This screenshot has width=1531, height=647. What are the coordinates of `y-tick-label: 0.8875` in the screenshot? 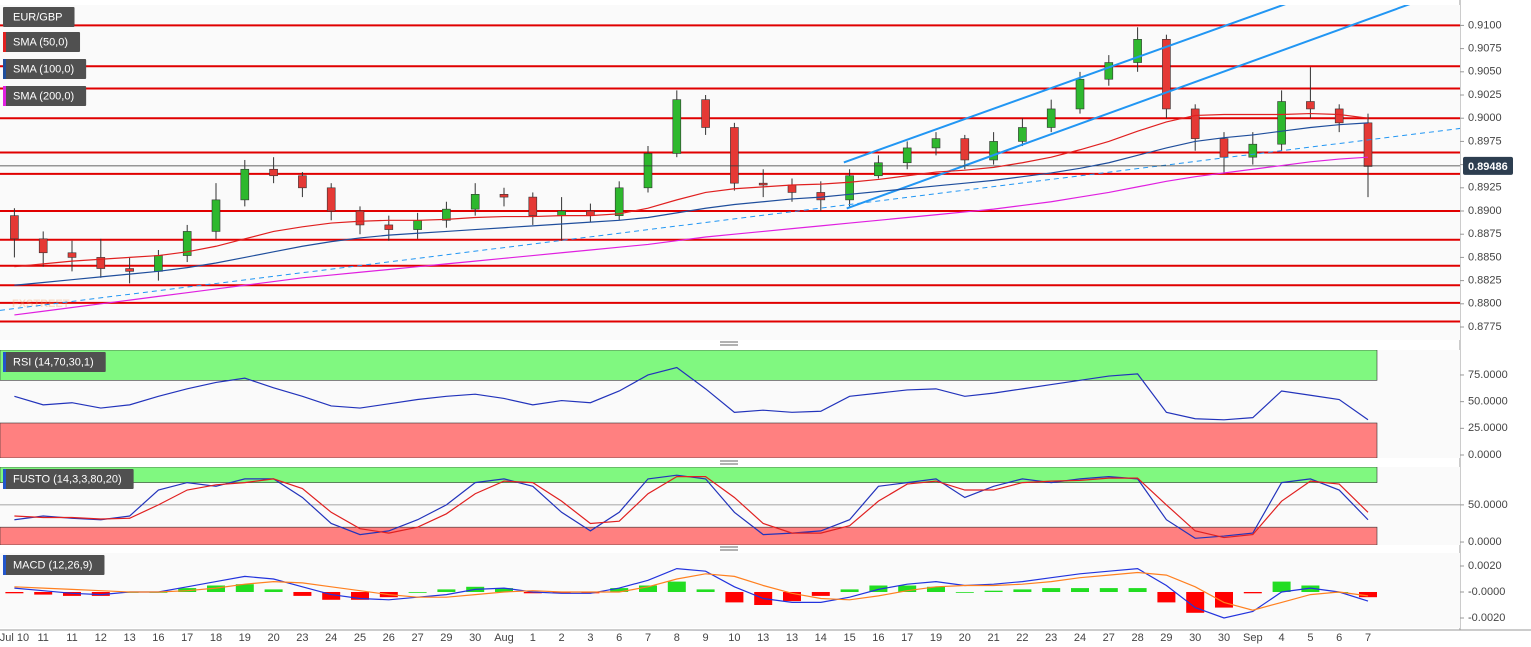 It's located at (1485, 234).